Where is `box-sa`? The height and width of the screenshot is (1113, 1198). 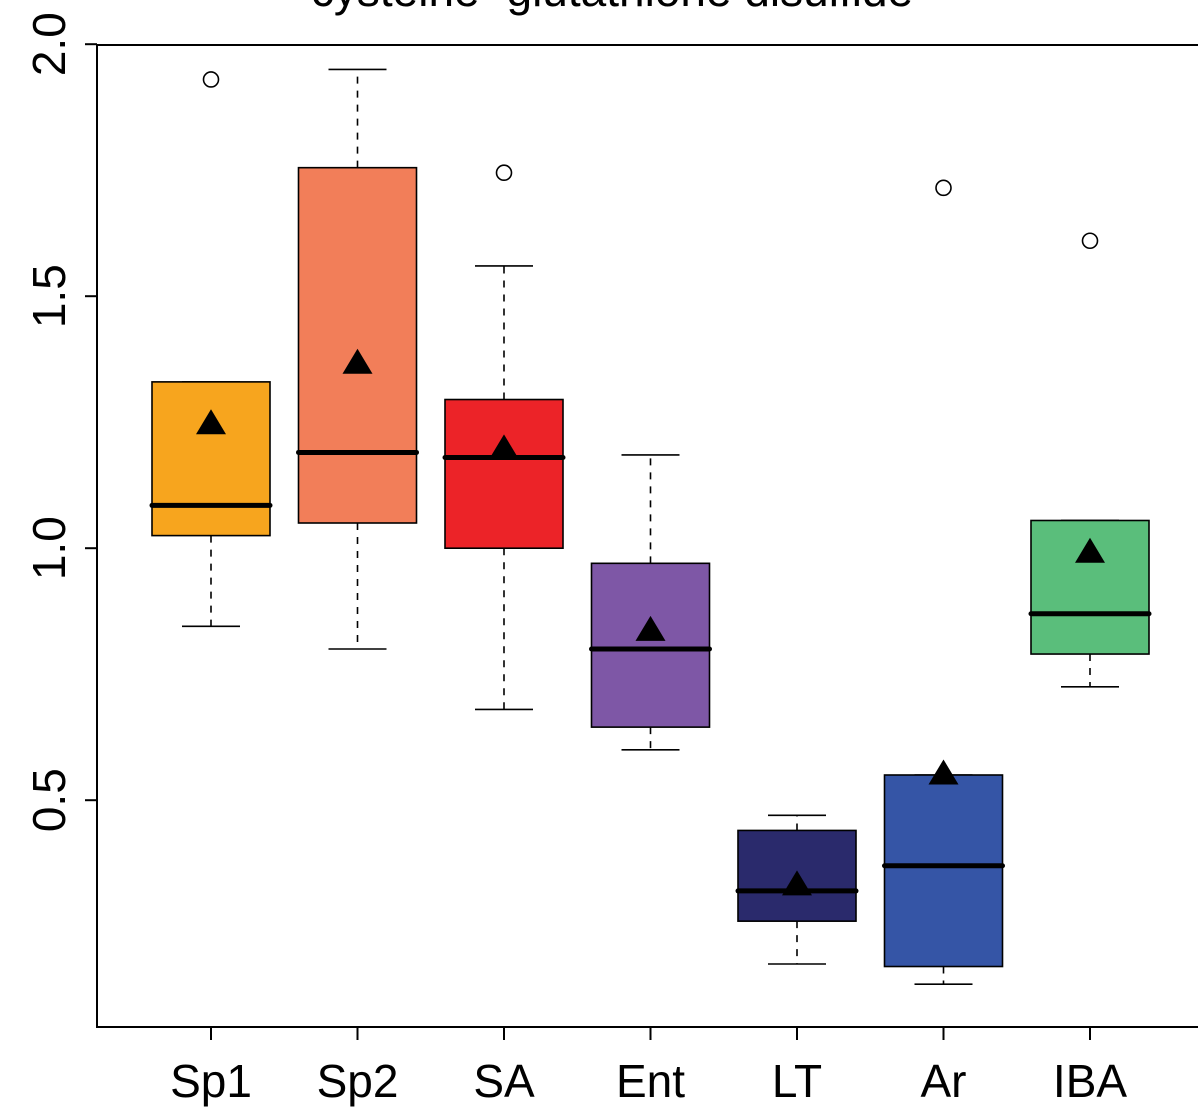
box-sa is located at coordinates (504, 473).